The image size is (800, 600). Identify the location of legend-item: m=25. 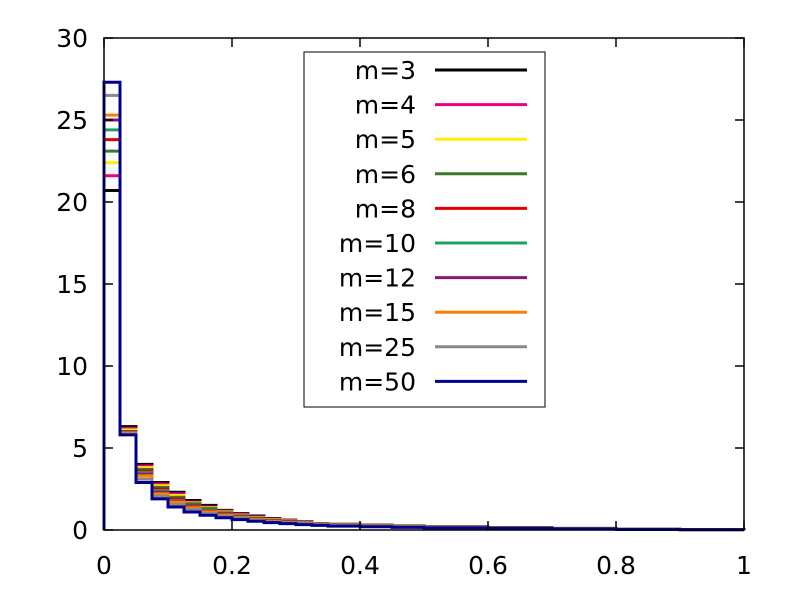
(433, 347).